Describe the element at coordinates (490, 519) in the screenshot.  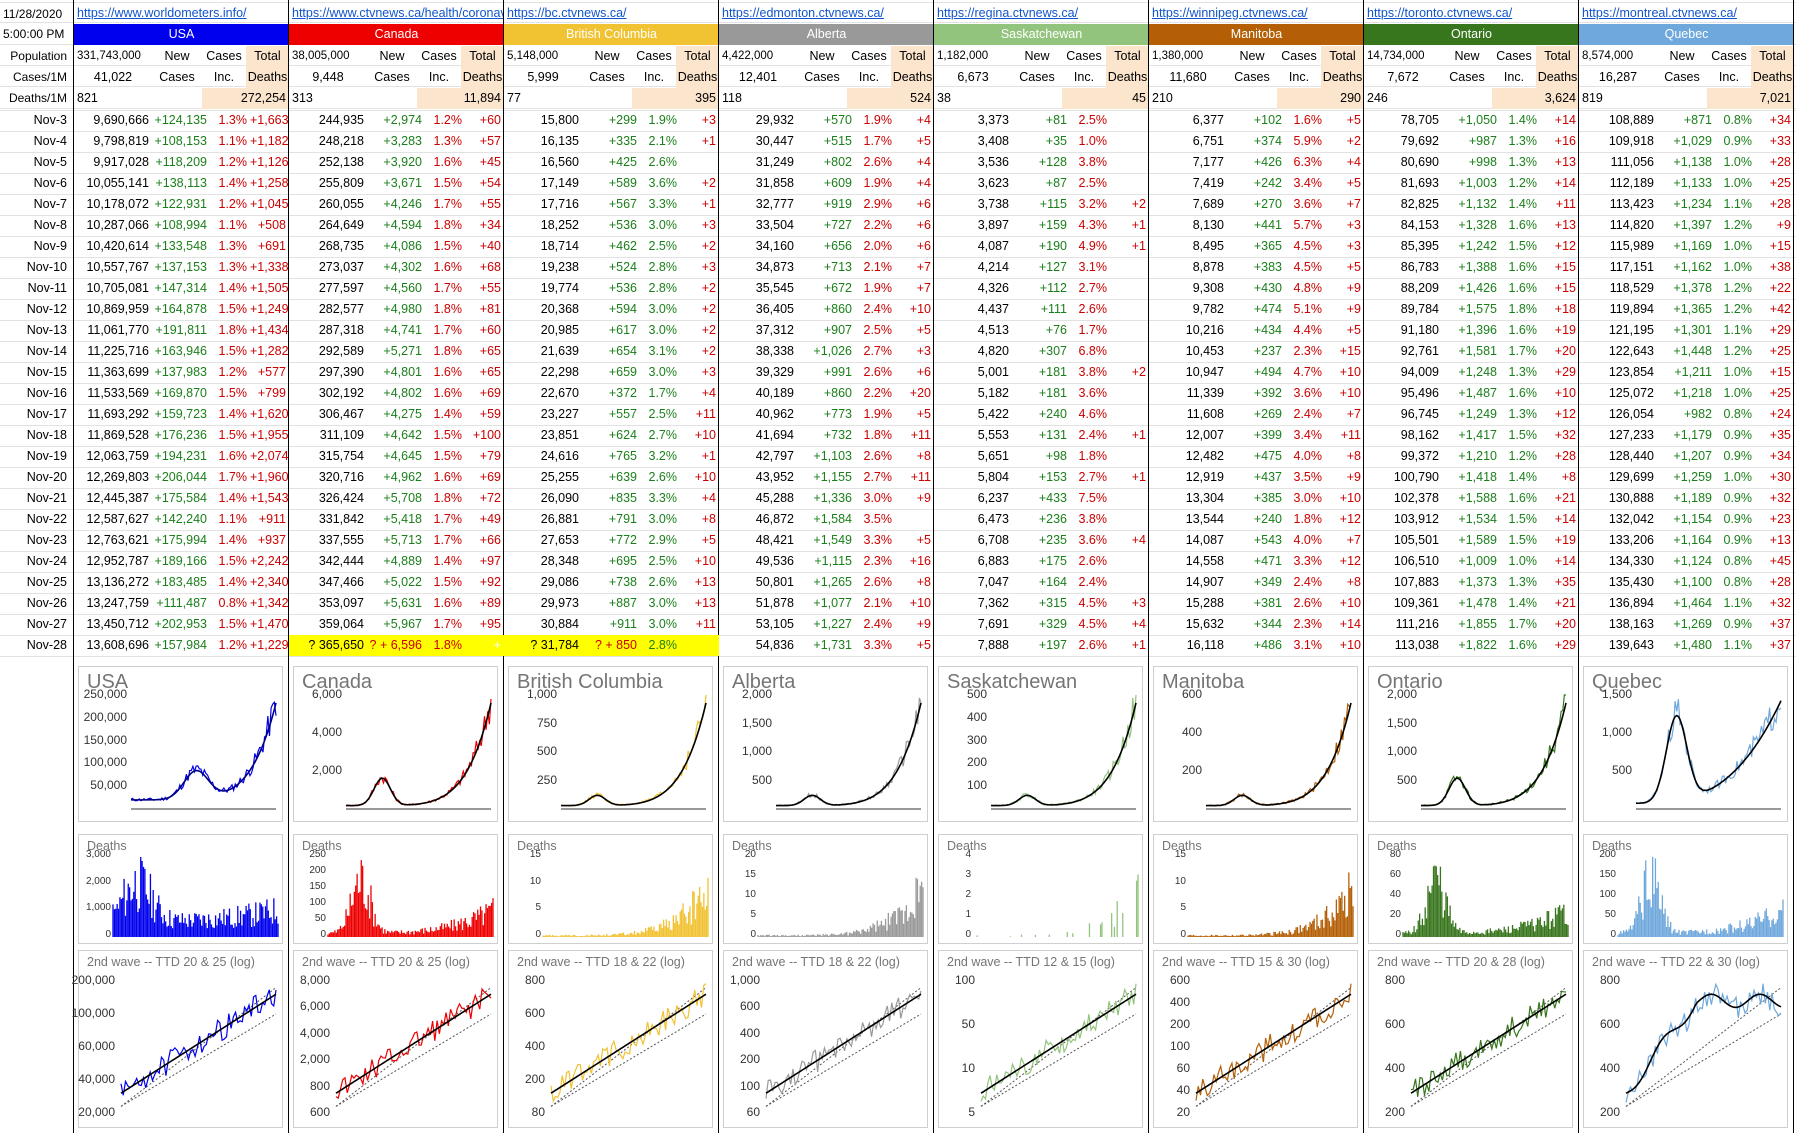
I see `new-deaths: +49` at that location.